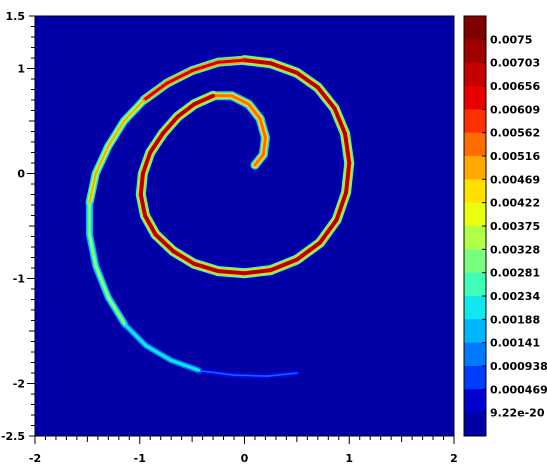 The width and height of the screenshot is (547, 474). Describe the element at coordinates (515, 203) in the screenshot. I see `colorbar-label: 0.00422` at that location.